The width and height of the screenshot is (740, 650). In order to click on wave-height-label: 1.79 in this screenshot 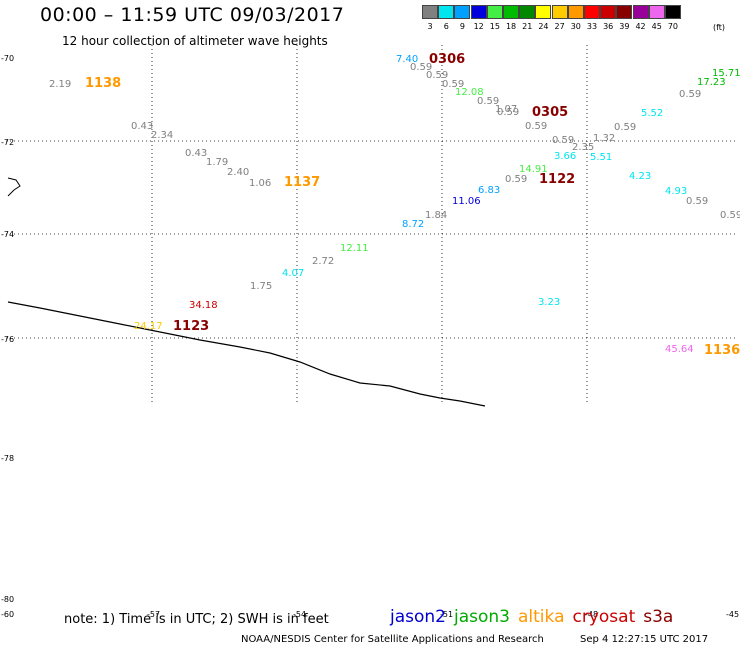, I will do `click(217, 162)`.